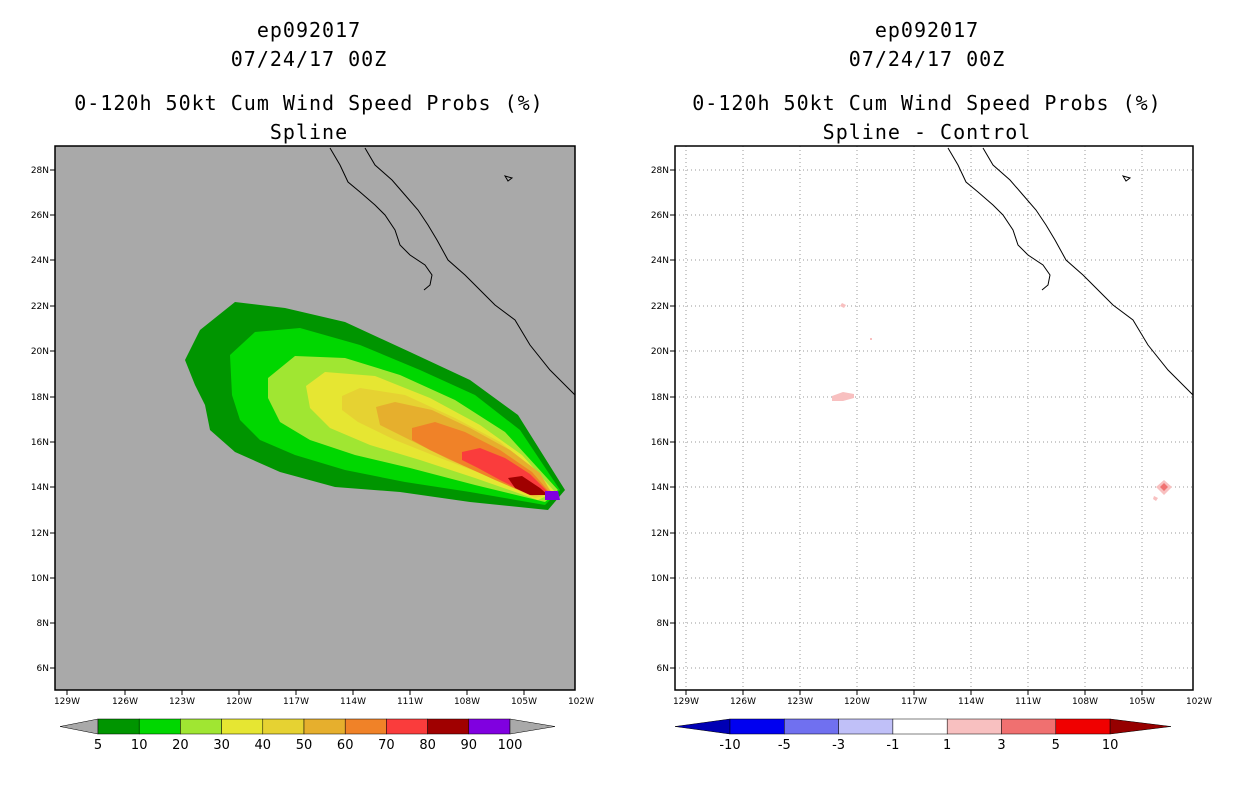 This screenshot has height=800, width=1236. What do you see at coordinates (923, 735) in the screenshot?
I see `difference-colorbar: -10 -5 -3 -1 1 3 5 10` at bounding box center [923, 735].